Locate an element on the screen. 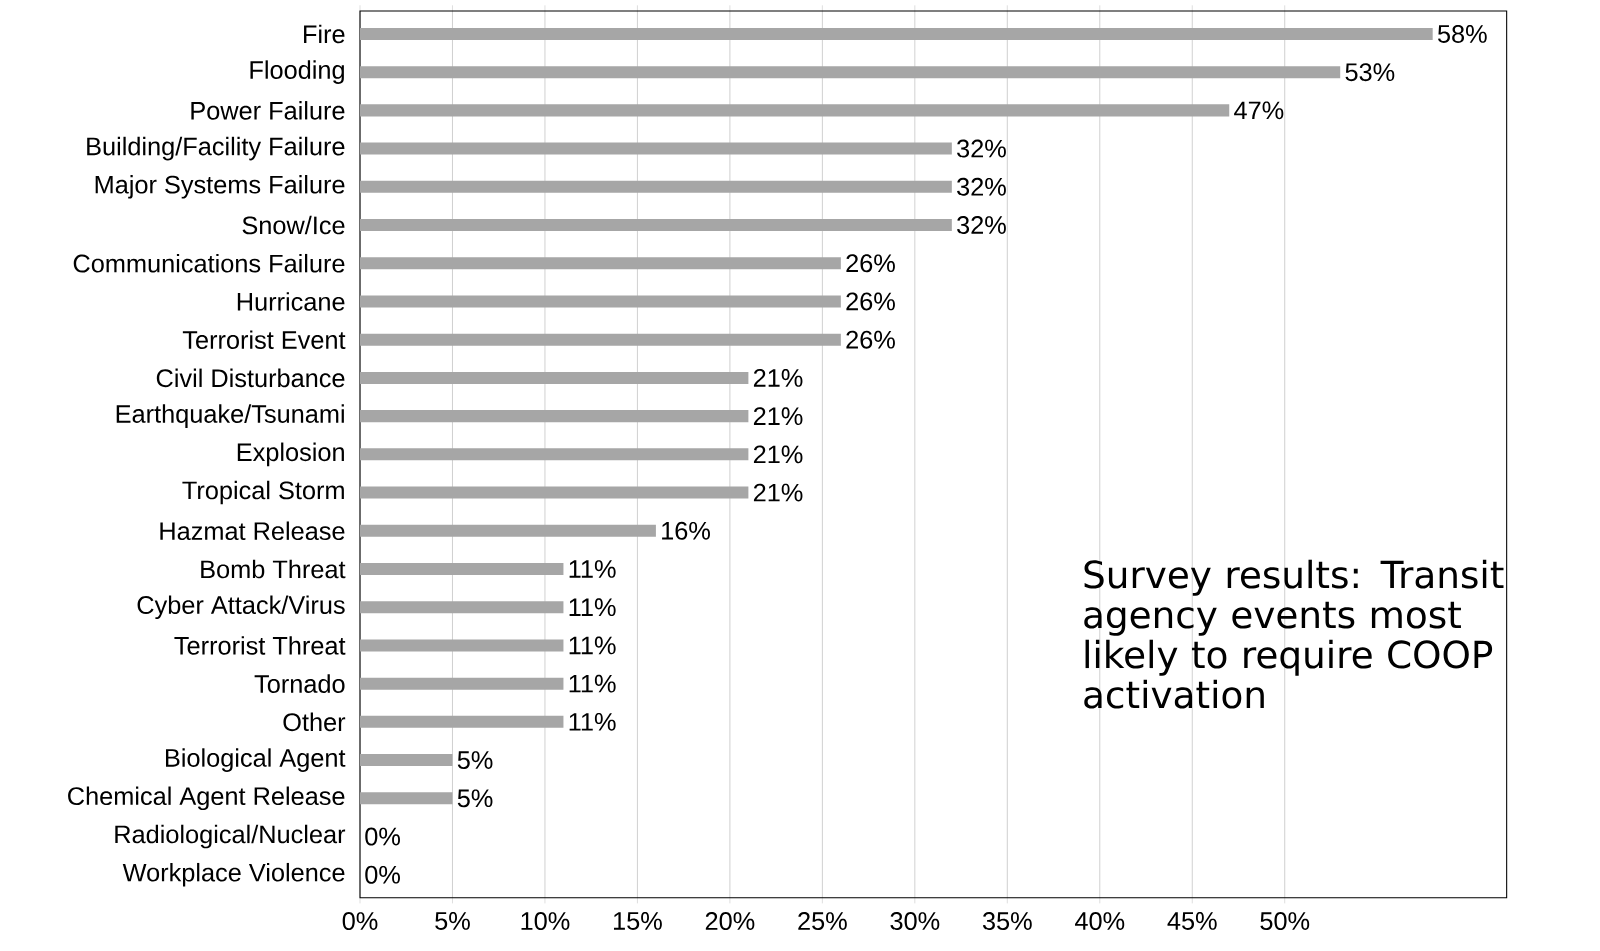 The width and height of the screenshot is (1600, 951). x-tick-label: 50% is located at coordinates (1285, 921).